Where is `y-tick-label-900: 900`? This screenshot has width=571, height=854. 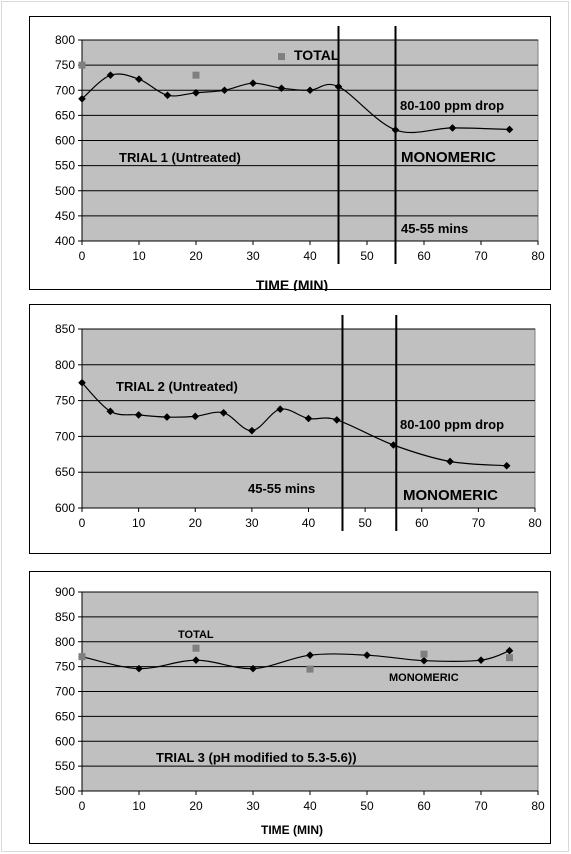
y-tick-label-900: 900 is located at coordinates (65, 592).